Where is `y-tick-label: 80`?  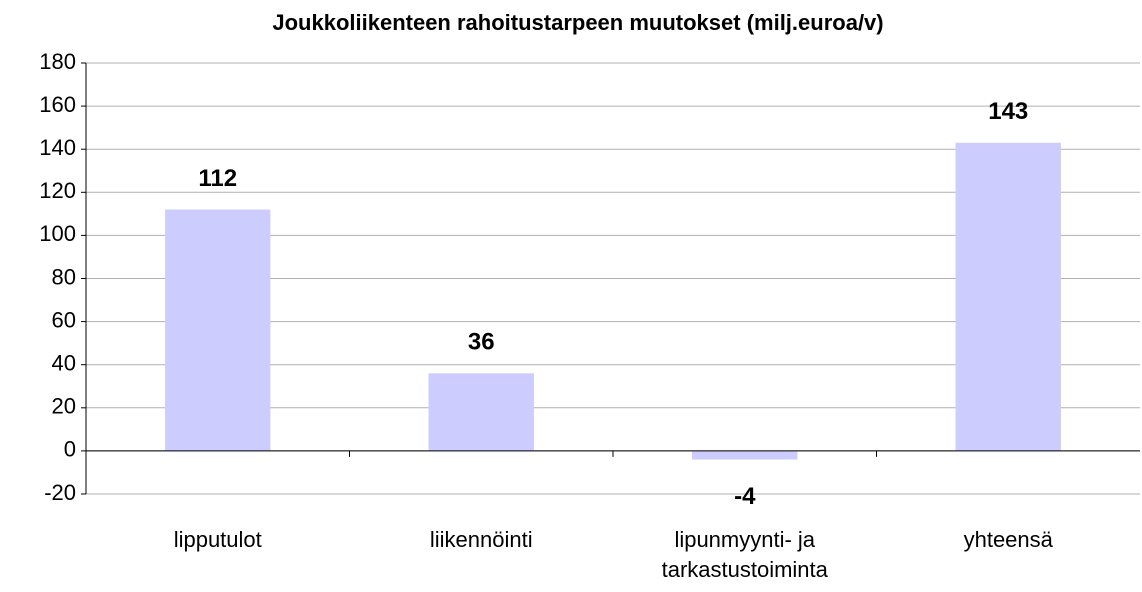 y-tick-label: 80 is located at coordinates (64, 276).